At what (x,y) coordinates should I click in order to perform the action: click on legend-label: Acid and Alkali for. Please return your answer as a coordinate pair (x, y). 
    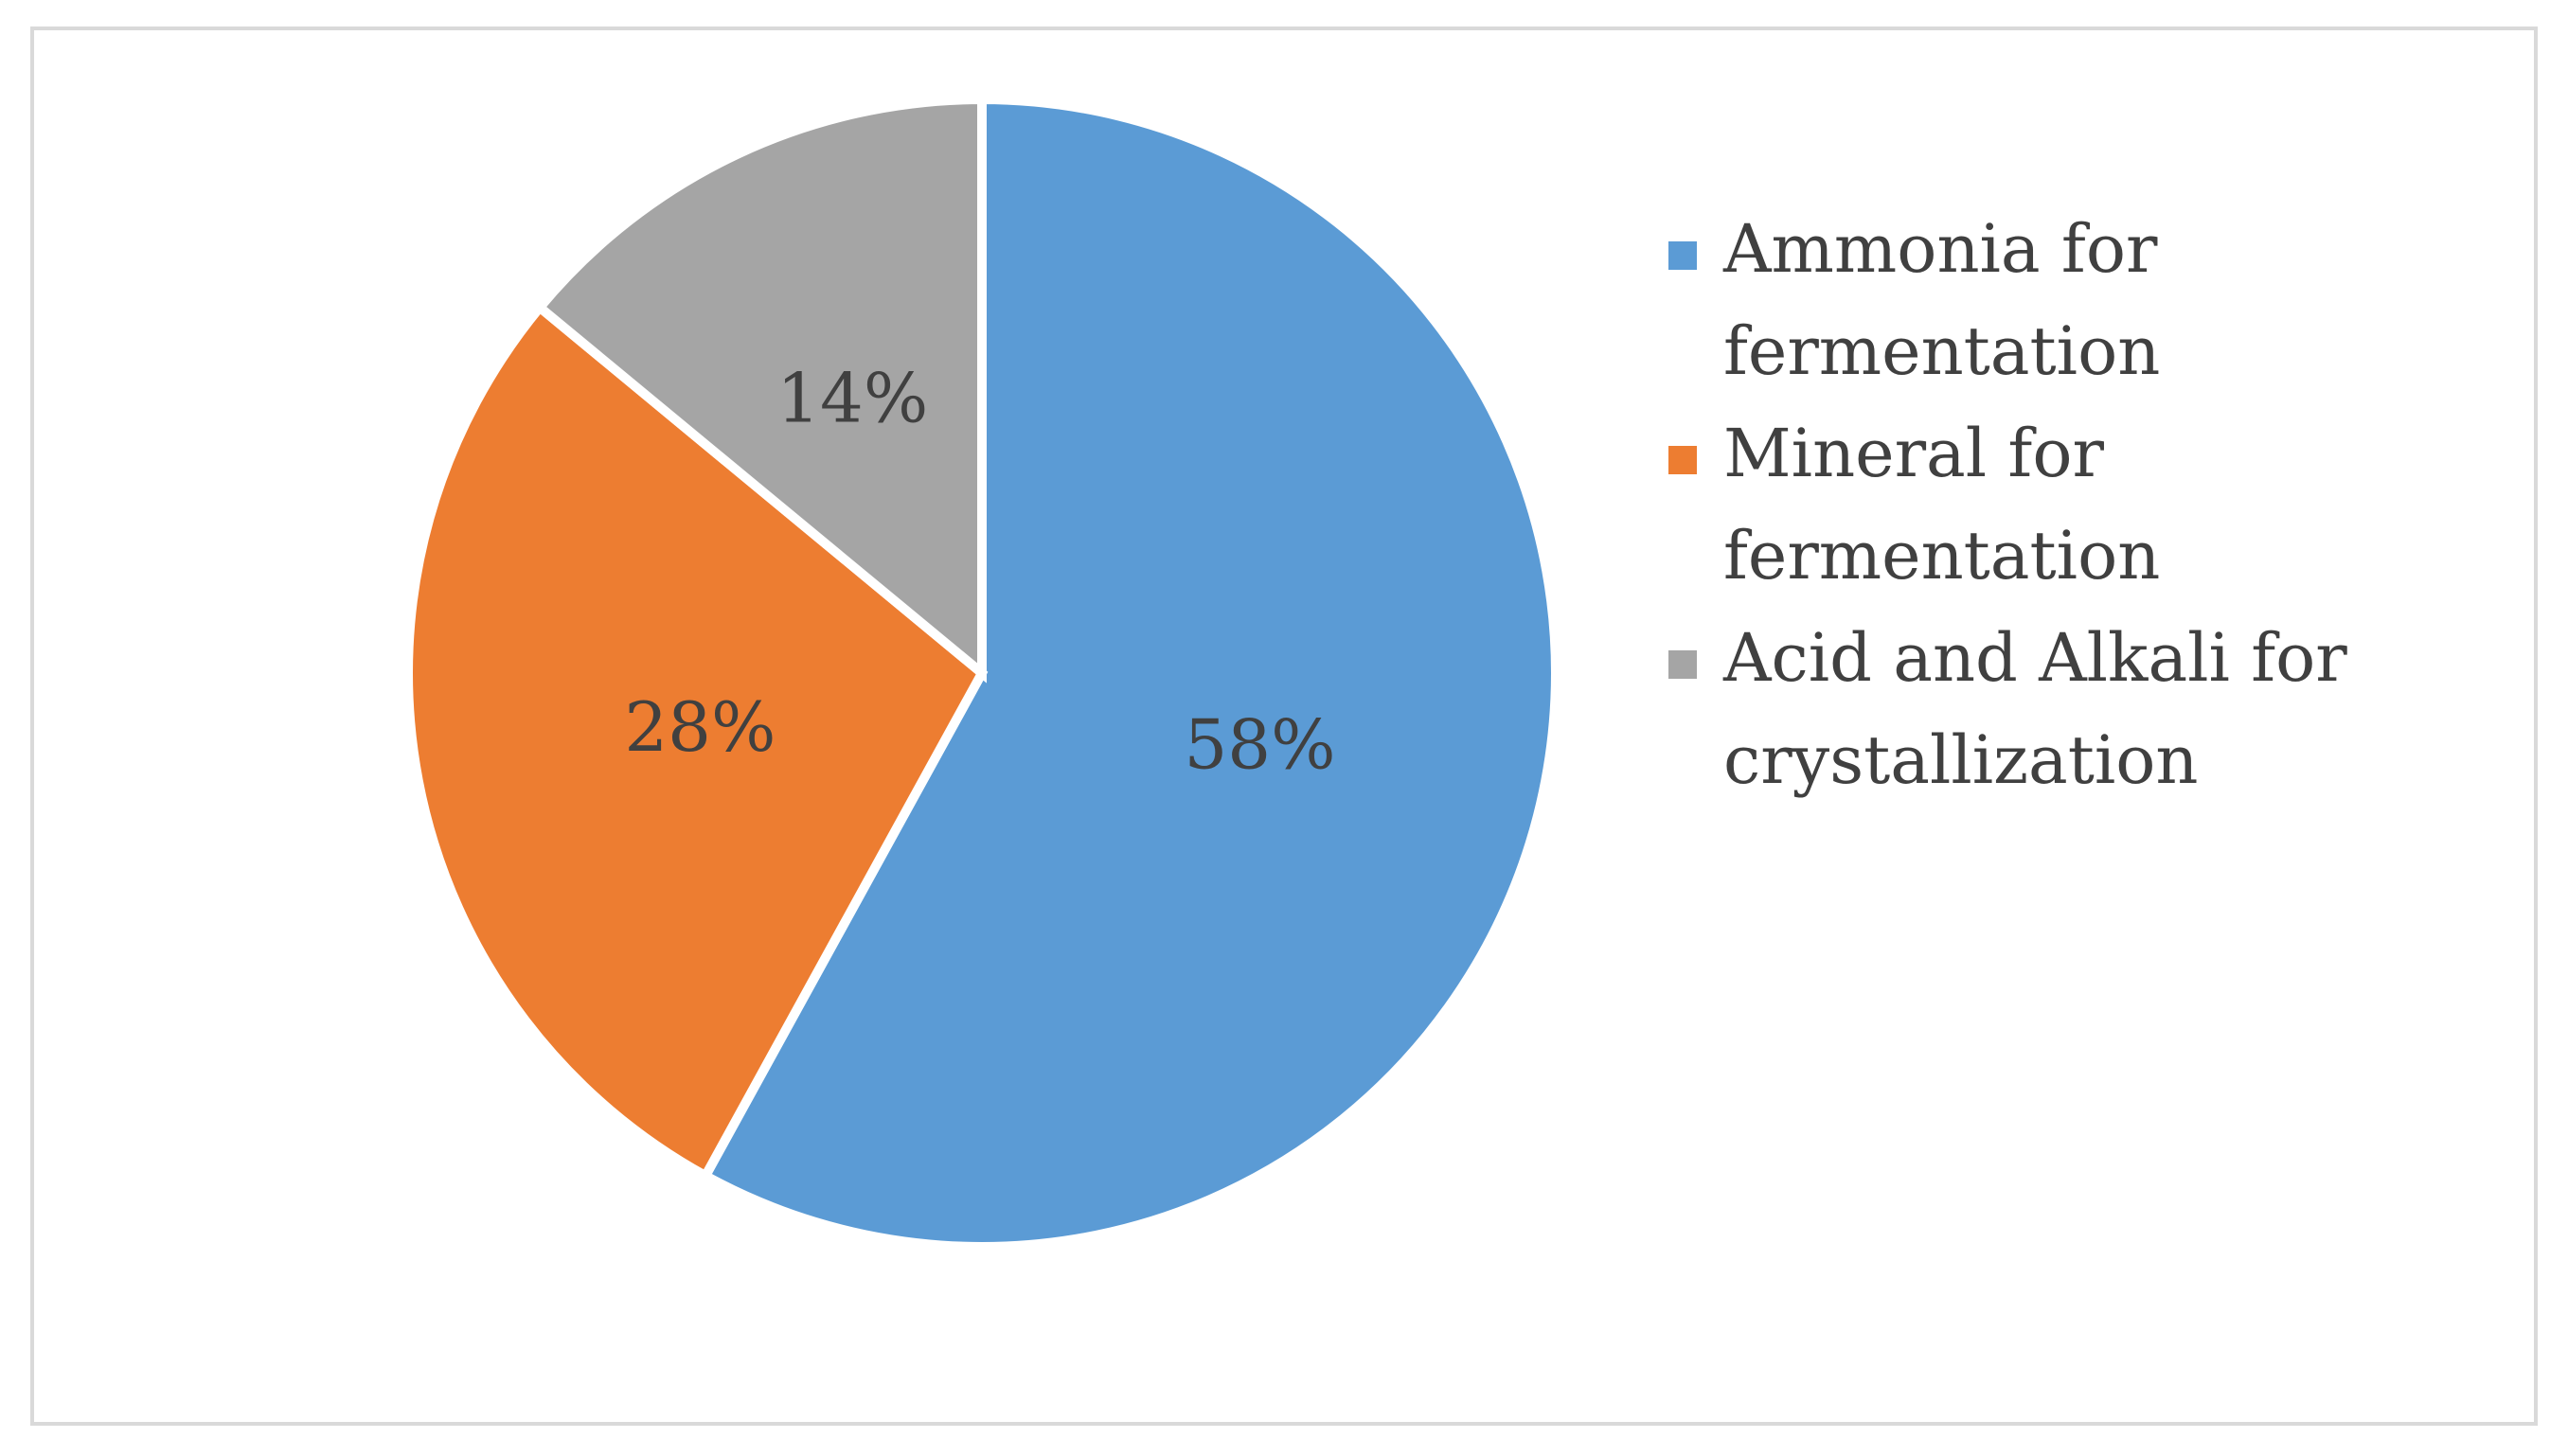
    Looking at the image, I should click on (2034, 658).